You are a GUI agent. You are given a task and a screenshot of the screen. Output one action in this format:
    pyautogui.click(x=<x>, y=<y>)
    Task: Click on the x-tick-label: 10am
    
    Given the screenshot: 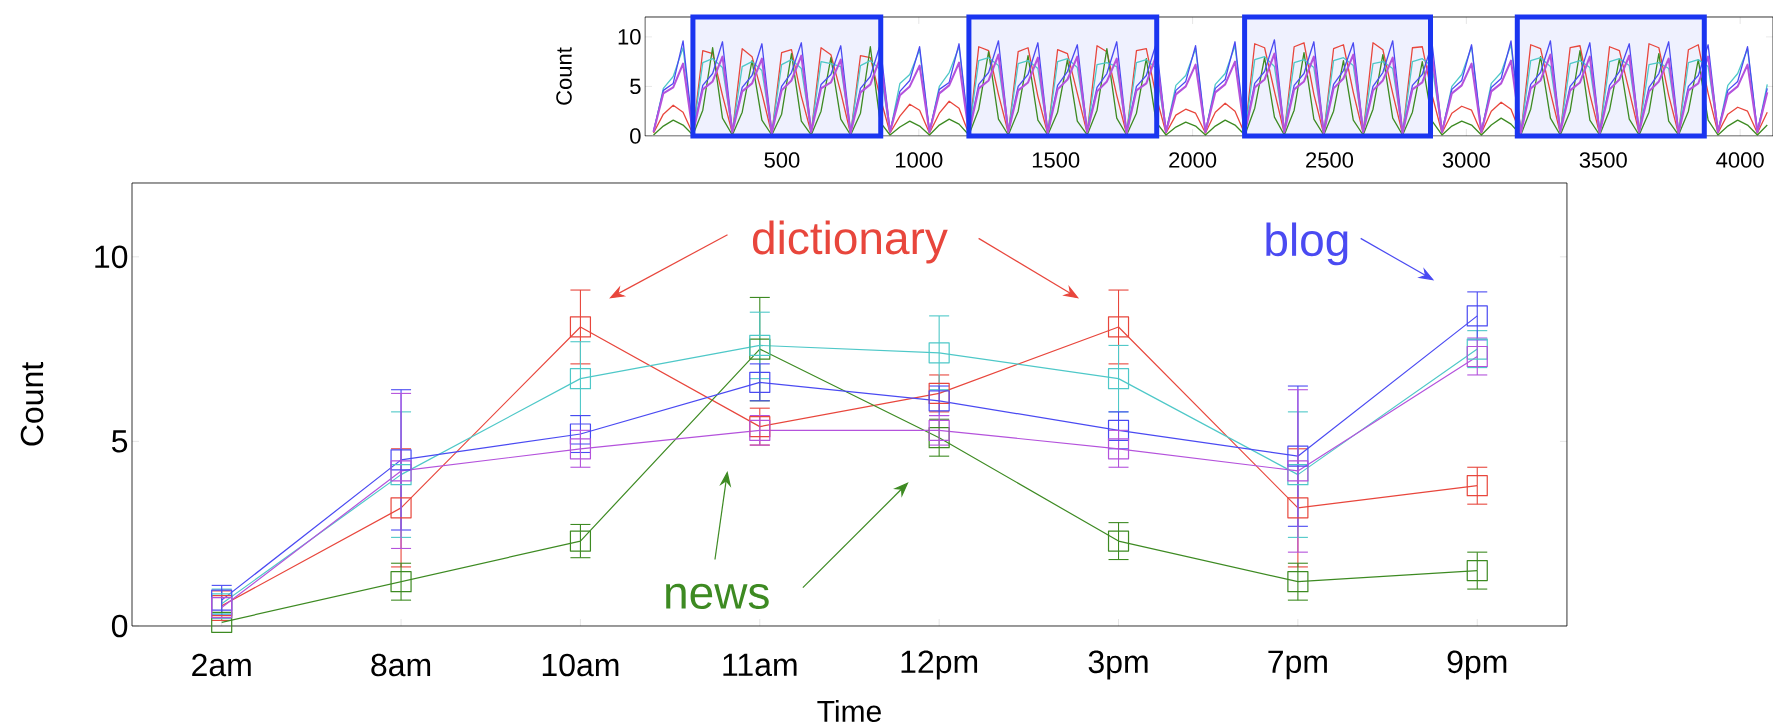 What is the action you would take?
    pyautogui.click(x=580, y=665)
    